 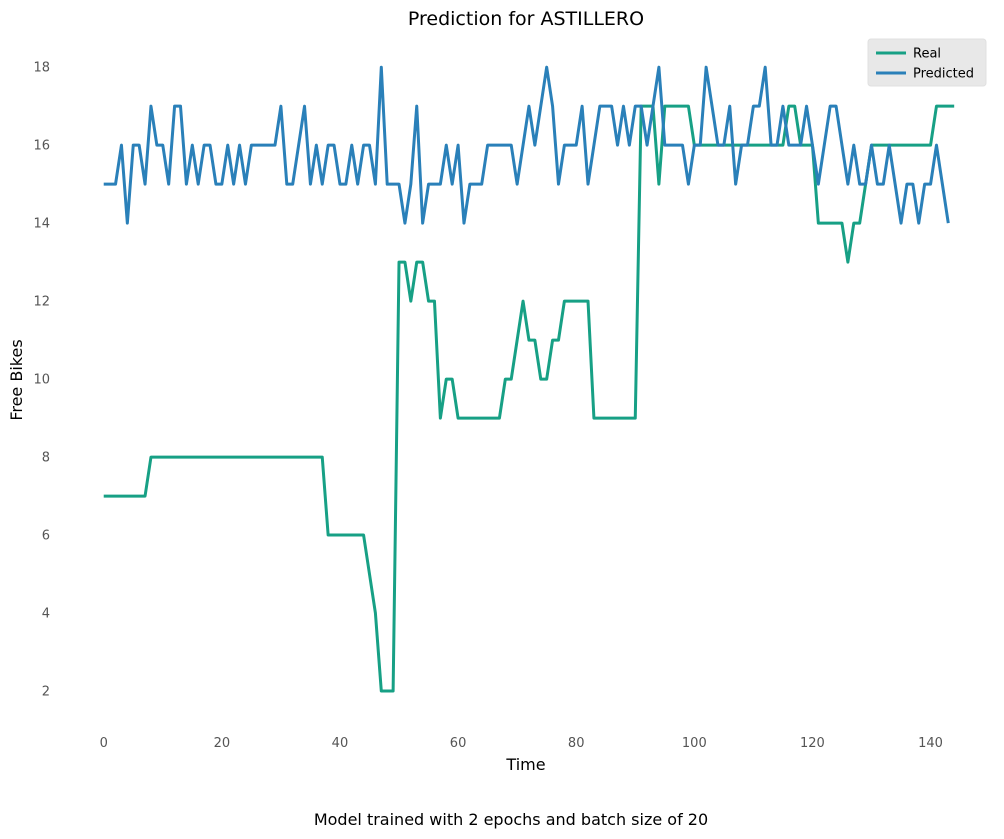 I want to click on legend-label-predicted: Predicted, so click(x=943, y=74).